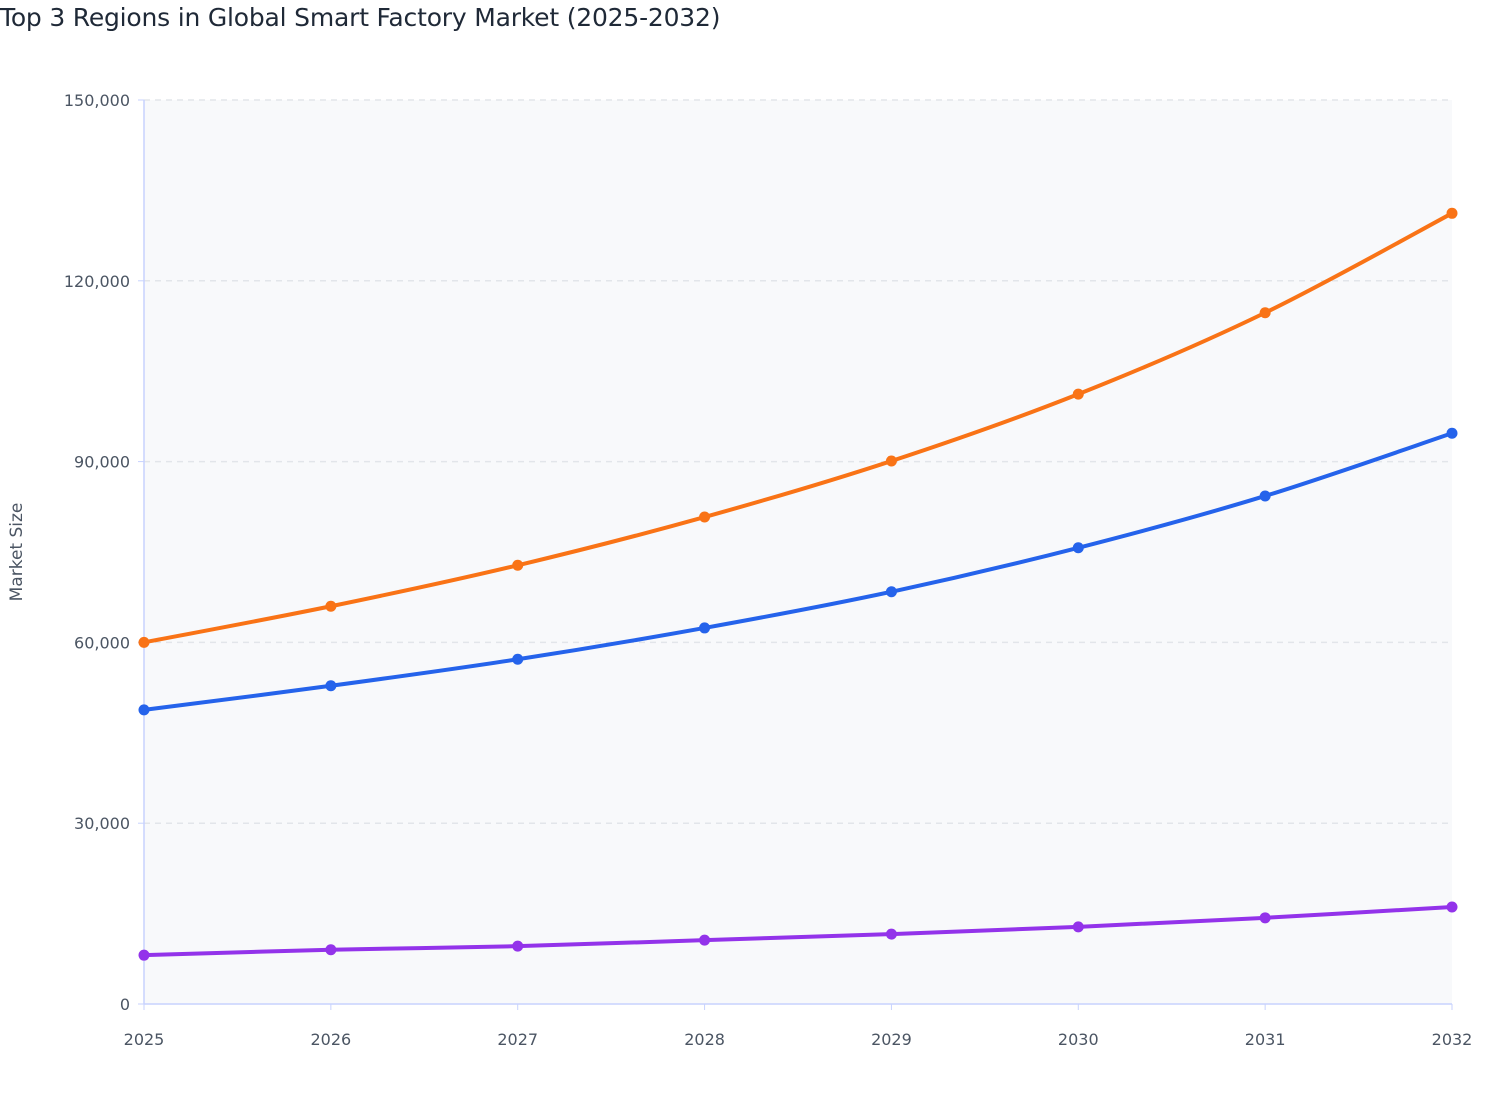 The width and height of the screenshot is (1508, 1120). What do you see at coordinates (102, 823) in the screenshot?
I see `y-tick-label: 30,000` at bounding box center [102, 823].